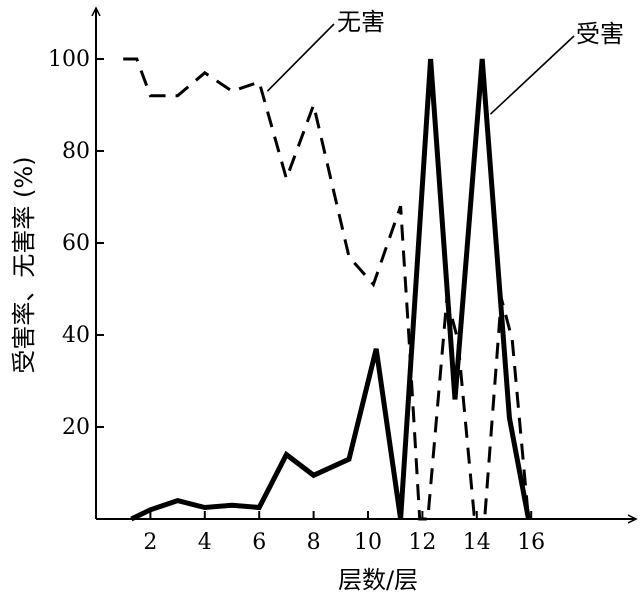 The image size is (641, 598). What do you see at coordinates (477, 542) in the screenshot?
I see `x-tick-label-14: 14` at bounding box center [477, 542].